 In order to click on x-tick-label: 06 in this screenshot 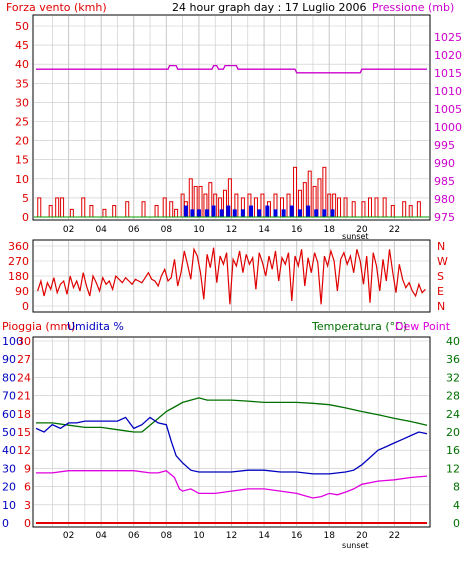, I will do `click(134, 536)`.